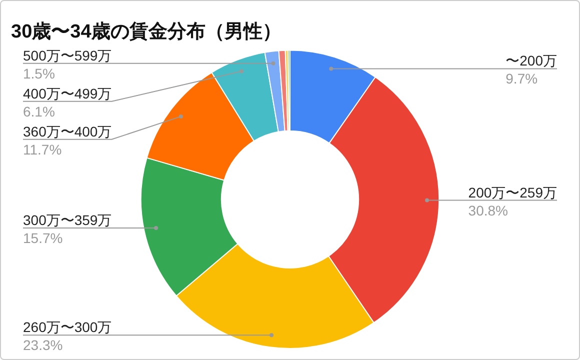  I want to click on data-label: 6.1%, so click(39, 111).